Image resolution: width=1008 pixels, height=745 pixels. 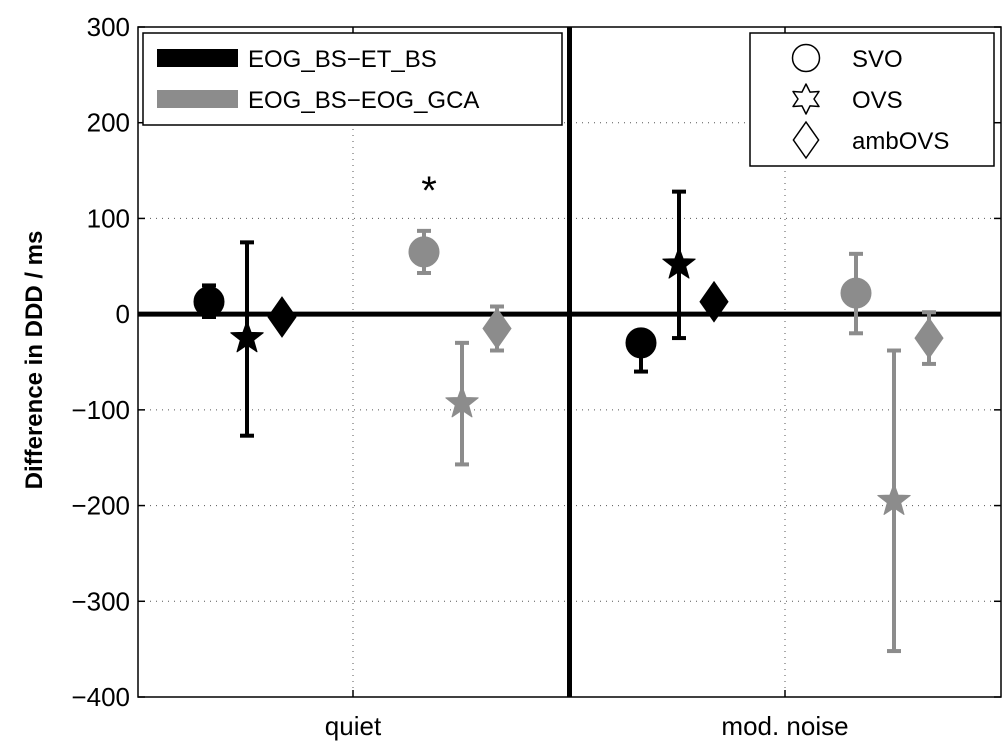 I want to click on y-tick-label: 100, so click(x=108, y=218).